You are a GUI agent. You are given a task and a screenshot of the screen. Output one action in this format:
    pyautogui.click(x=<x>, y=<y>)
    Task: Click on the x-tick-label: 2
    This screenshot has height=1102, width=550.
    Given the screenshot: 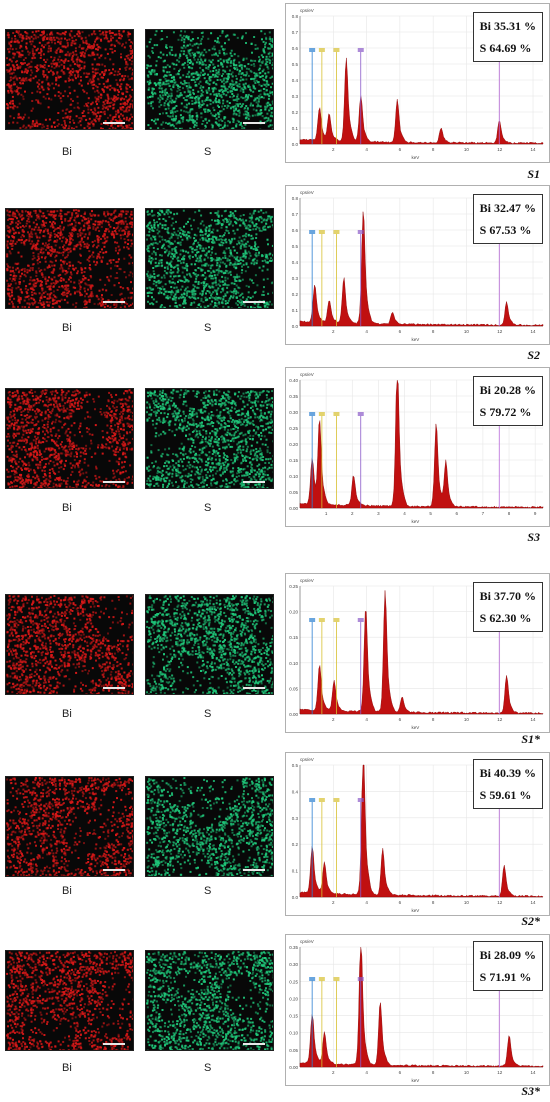 What is the action you would take?
    pyautogui.click(x=333, y=331)
    